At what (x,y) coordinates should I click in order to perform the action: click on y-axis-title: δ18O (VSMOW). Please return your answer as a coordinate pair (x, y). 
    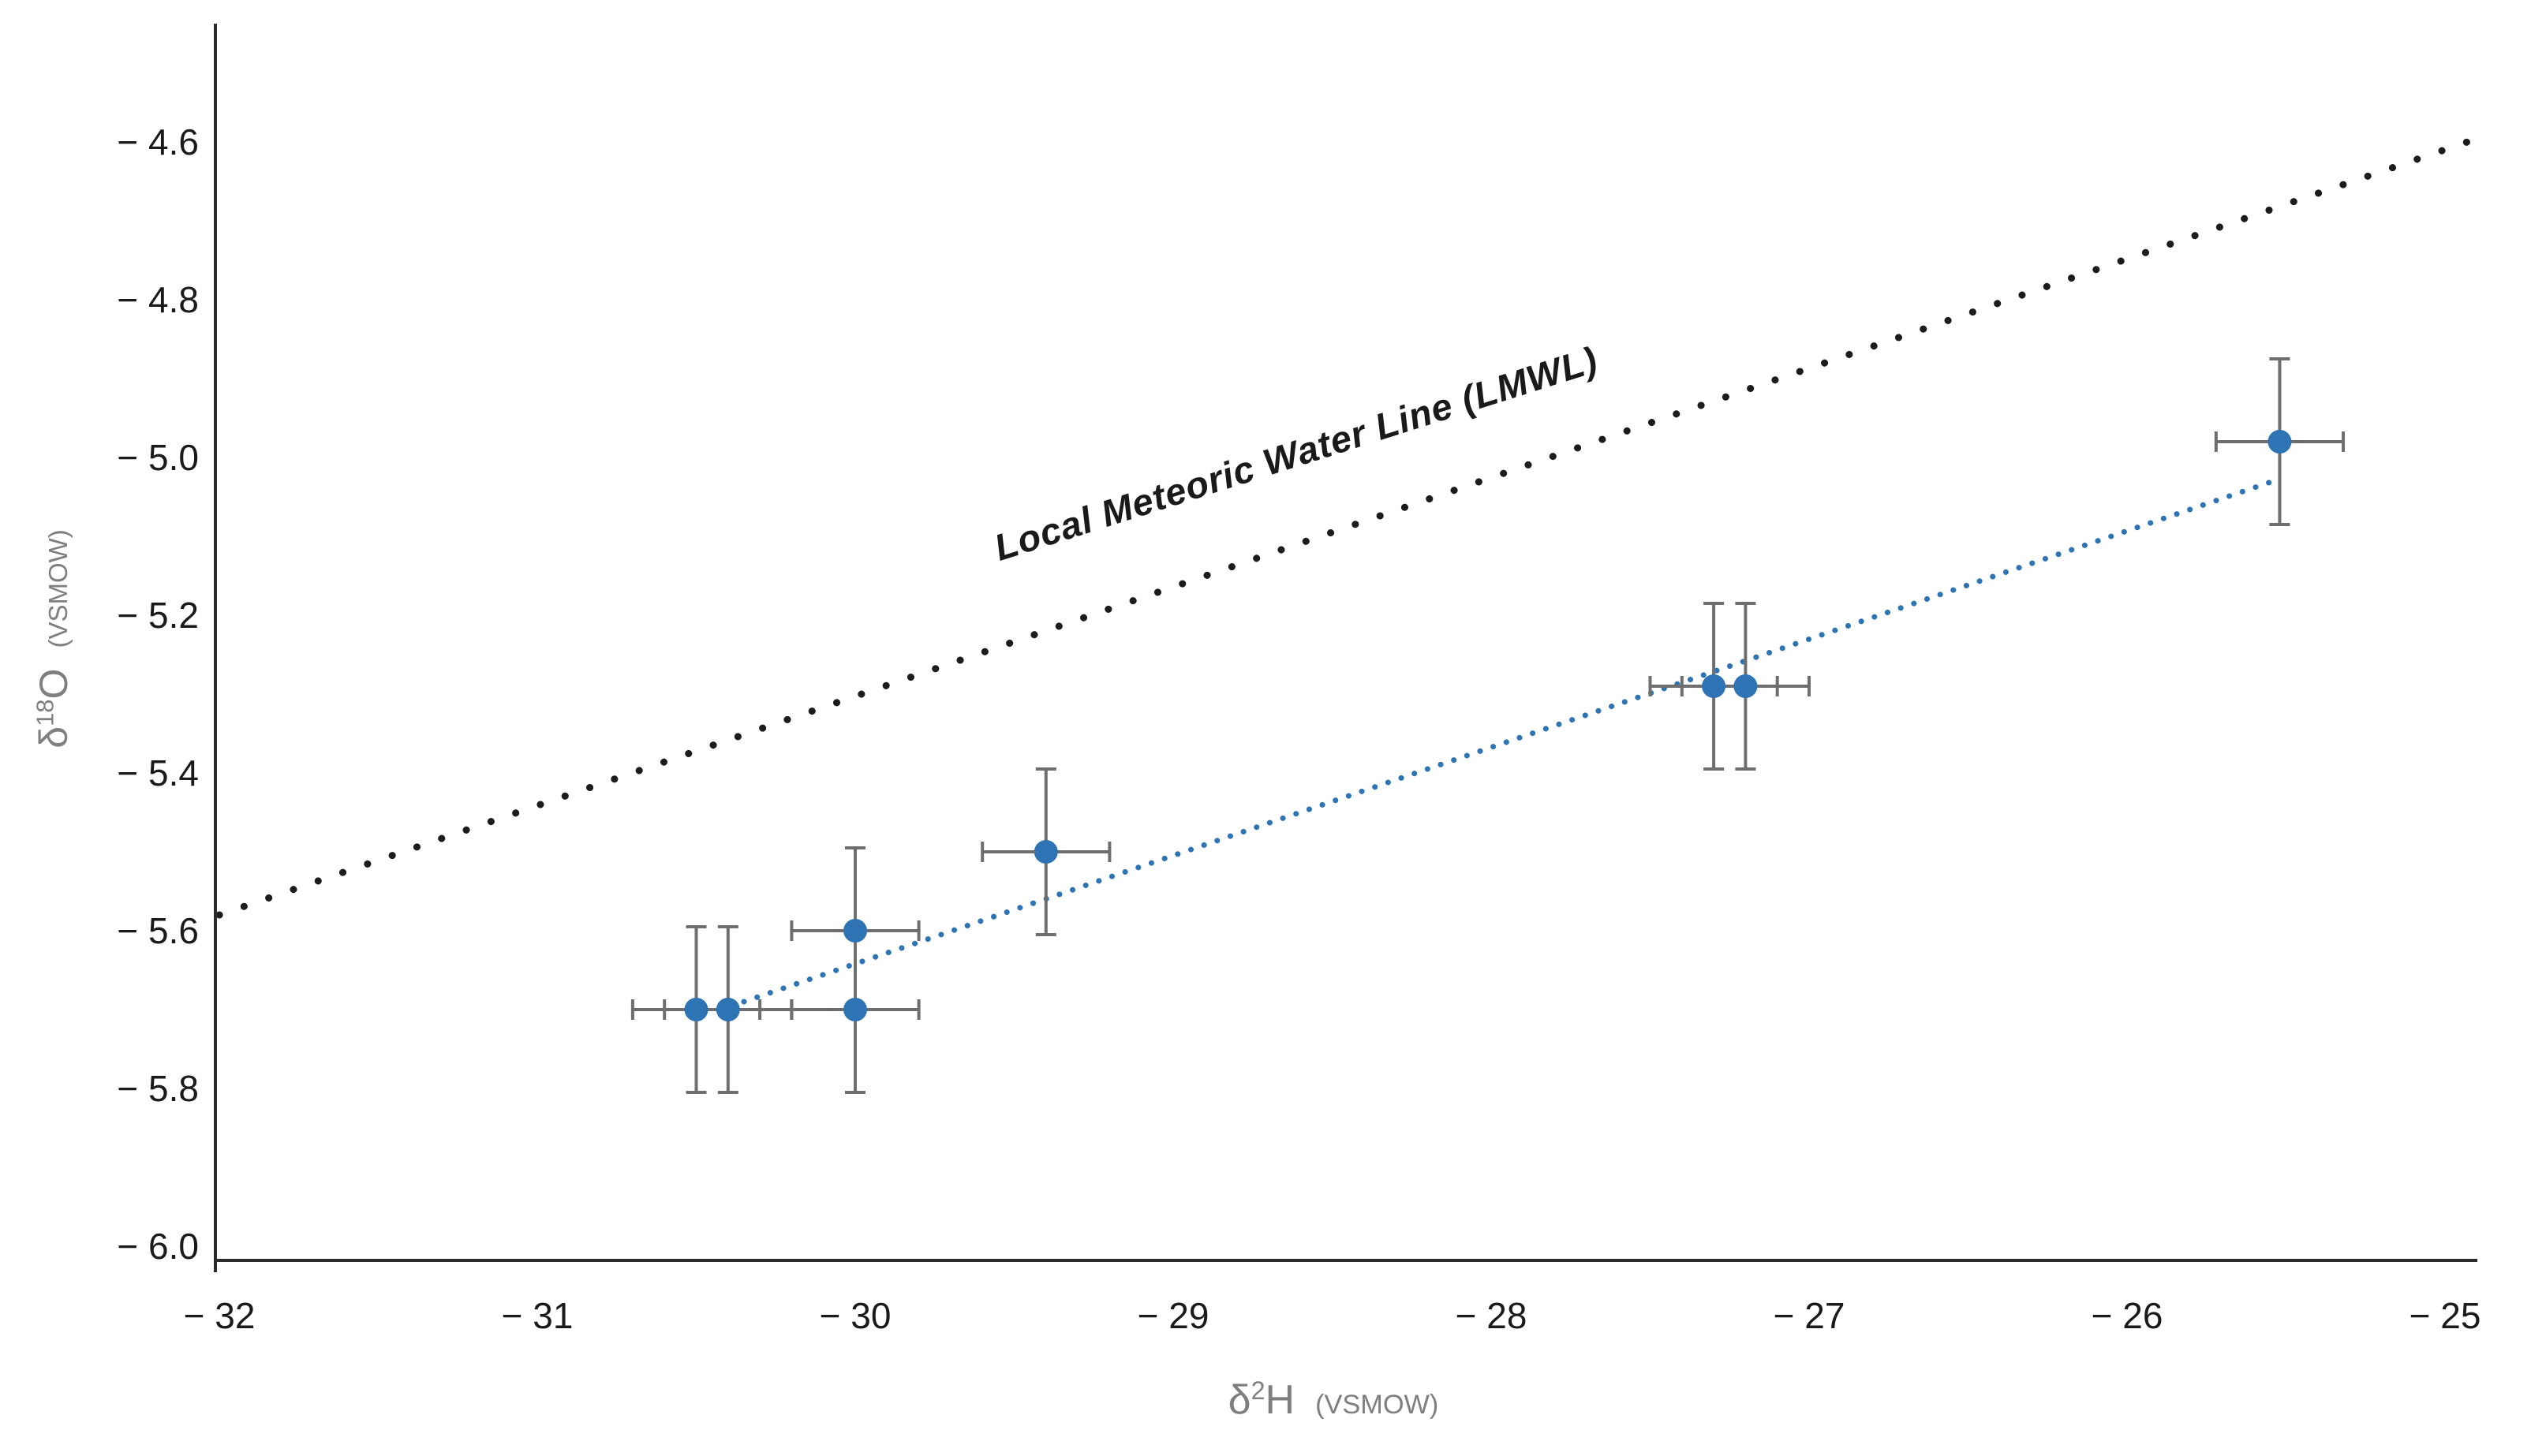
    Looking at the image, I should click on (54, 639).